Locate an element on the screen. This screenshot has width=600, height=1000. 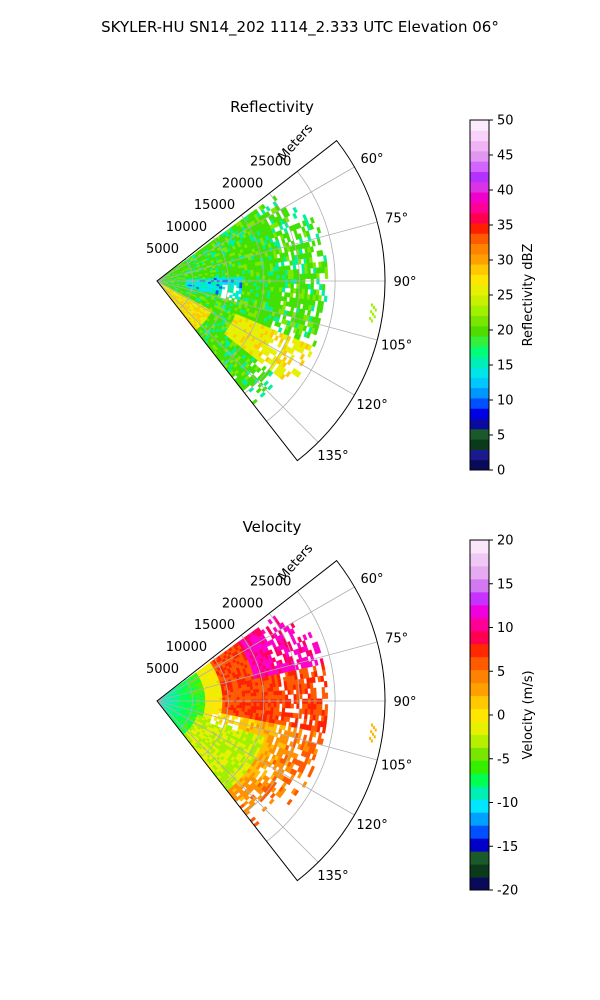
colorbar-tick-label: 15 is located at coordinates (505, 366).